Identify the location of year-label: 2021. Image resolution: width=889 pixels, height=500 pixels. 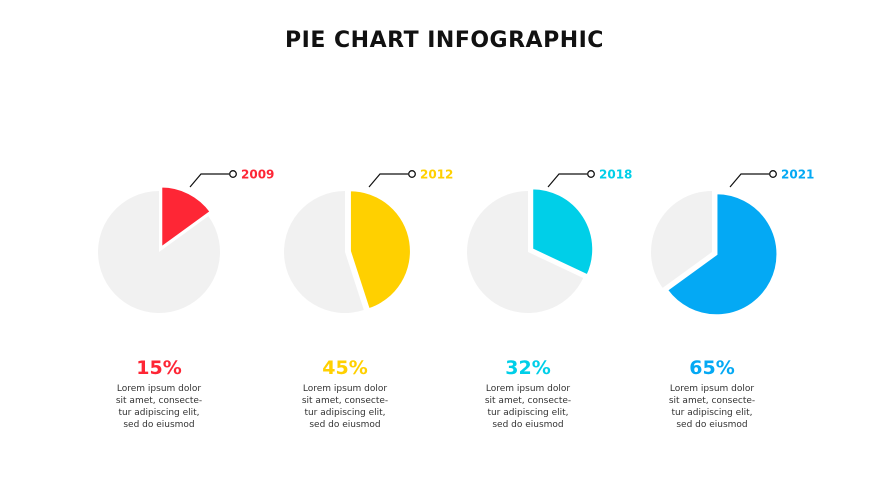
(797, 175).